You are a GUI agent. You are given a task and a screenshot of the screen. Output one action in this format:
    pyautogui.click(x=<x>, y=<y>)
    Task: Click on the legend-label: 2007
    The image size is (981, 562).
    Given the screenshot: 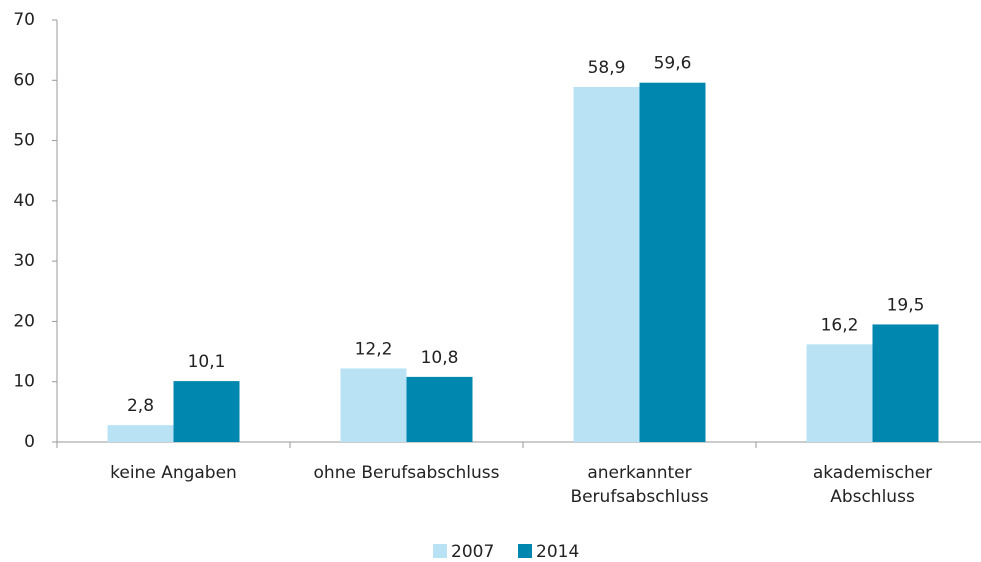 What is the action you would take?
    pyautogui.click(x=472, y=552)
    